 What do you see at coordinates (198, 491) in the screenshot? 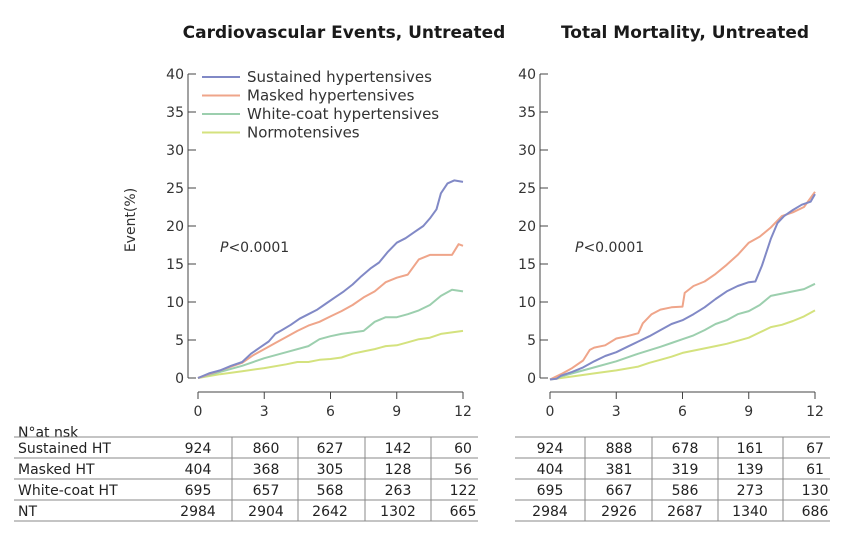
I see `risk-cell-left: 695` at bounding box center [198, 491].